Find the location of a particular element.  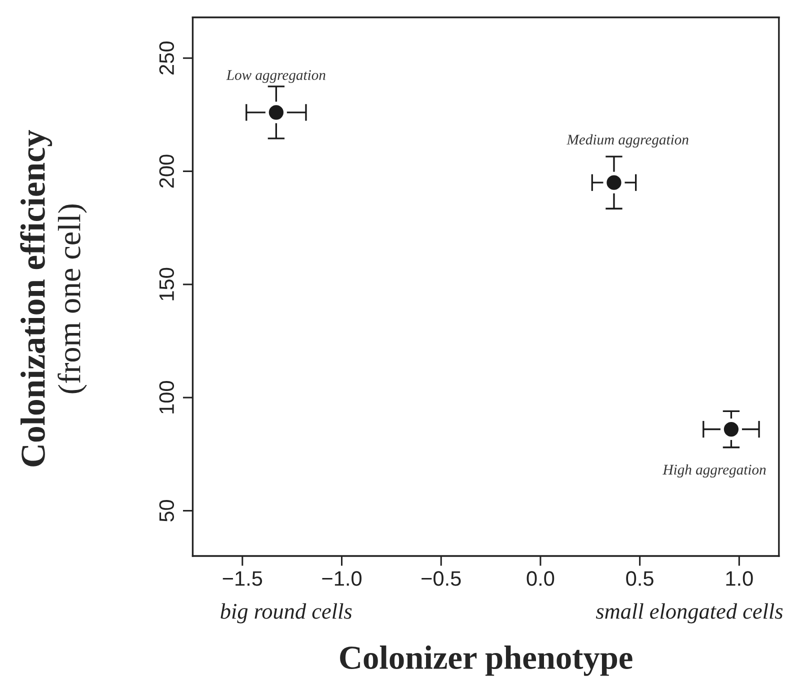

x-axis-title: Colonizer phenotype is located at coordinates (486, 661).